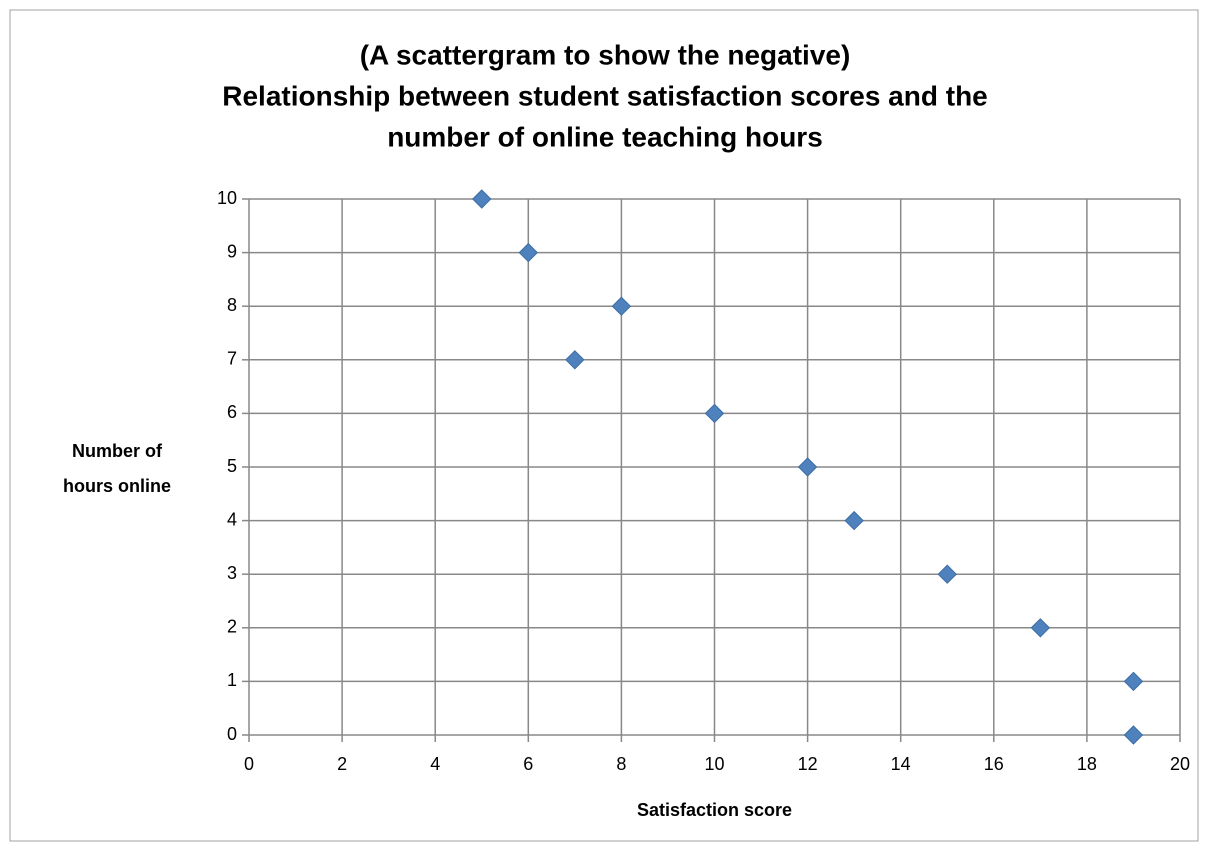 The width and height of the screenshot is (1209, 852). What do you see at coordinates (342, 764) in the screenshot?
I see `x-tick-label: 2` at bounding box center [342, 764].